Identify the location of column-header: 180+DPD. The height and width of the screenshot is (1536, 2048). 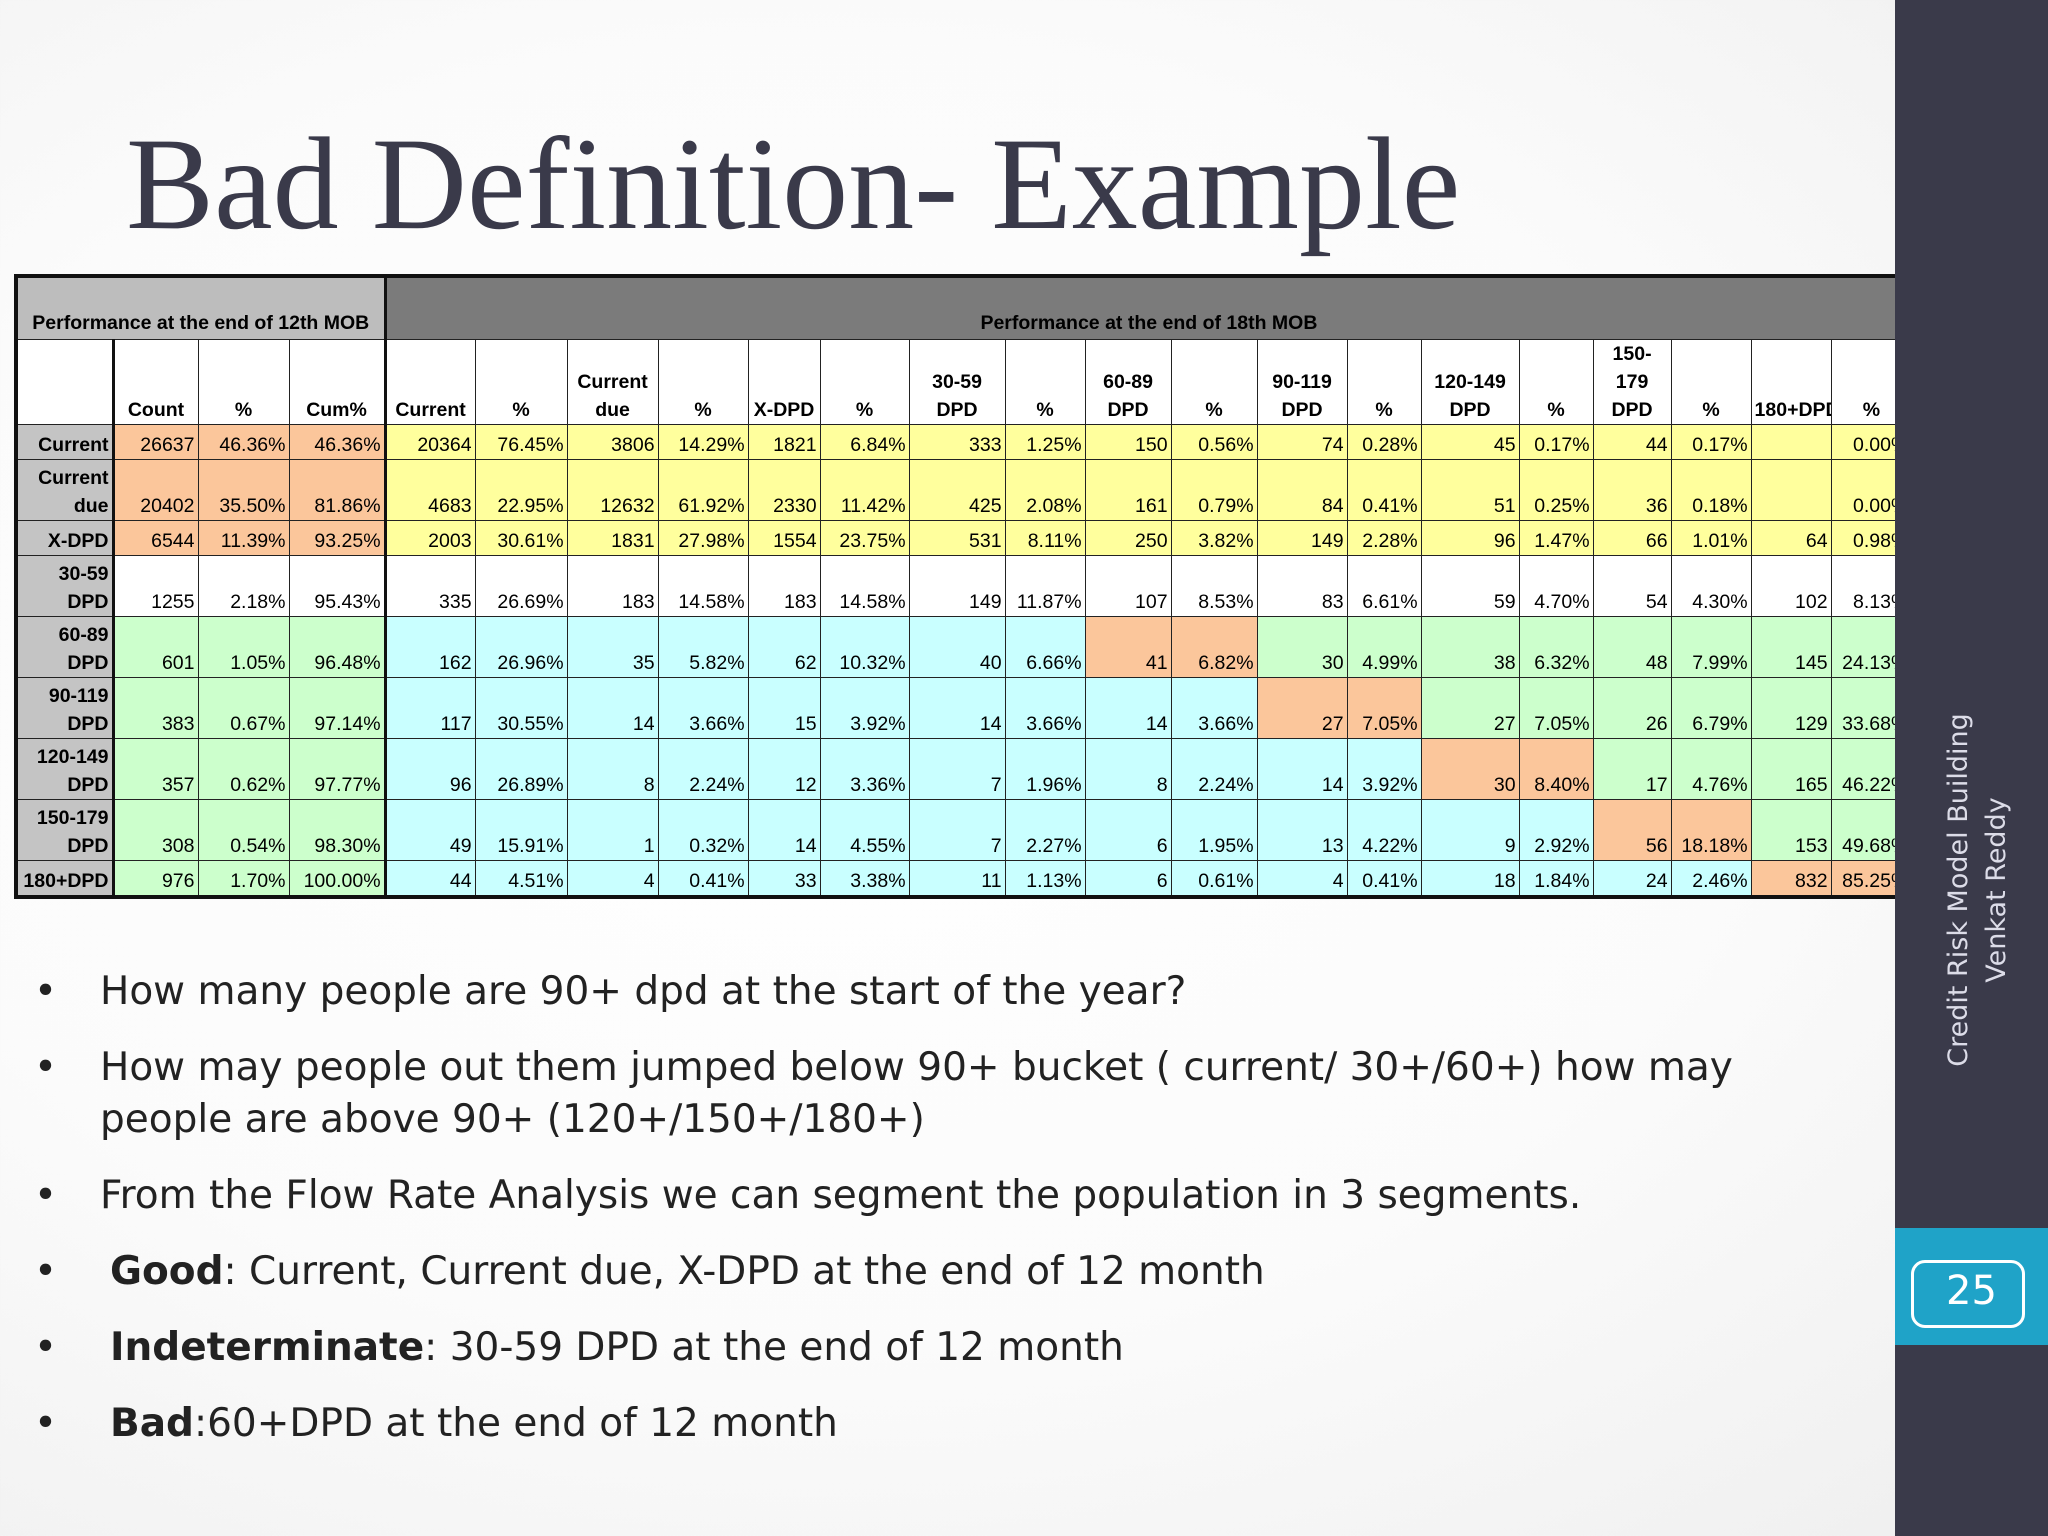
(1791, 382).